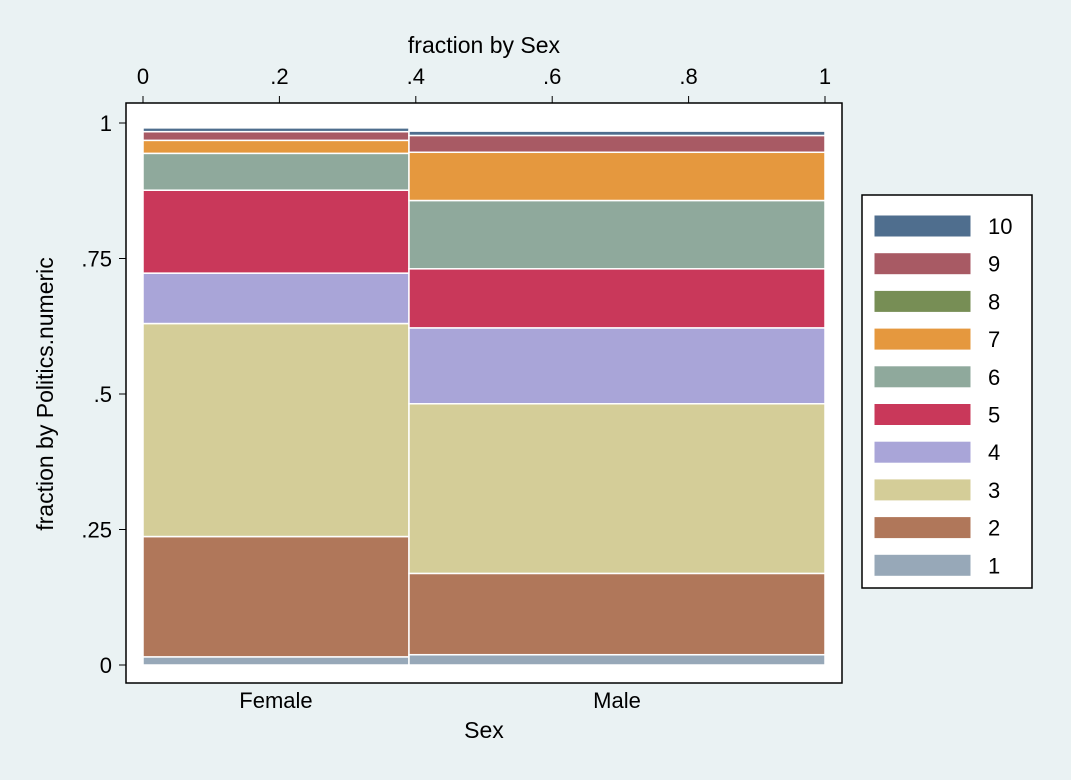  I want to click on y-tick-label: .25, so click(96, 530).